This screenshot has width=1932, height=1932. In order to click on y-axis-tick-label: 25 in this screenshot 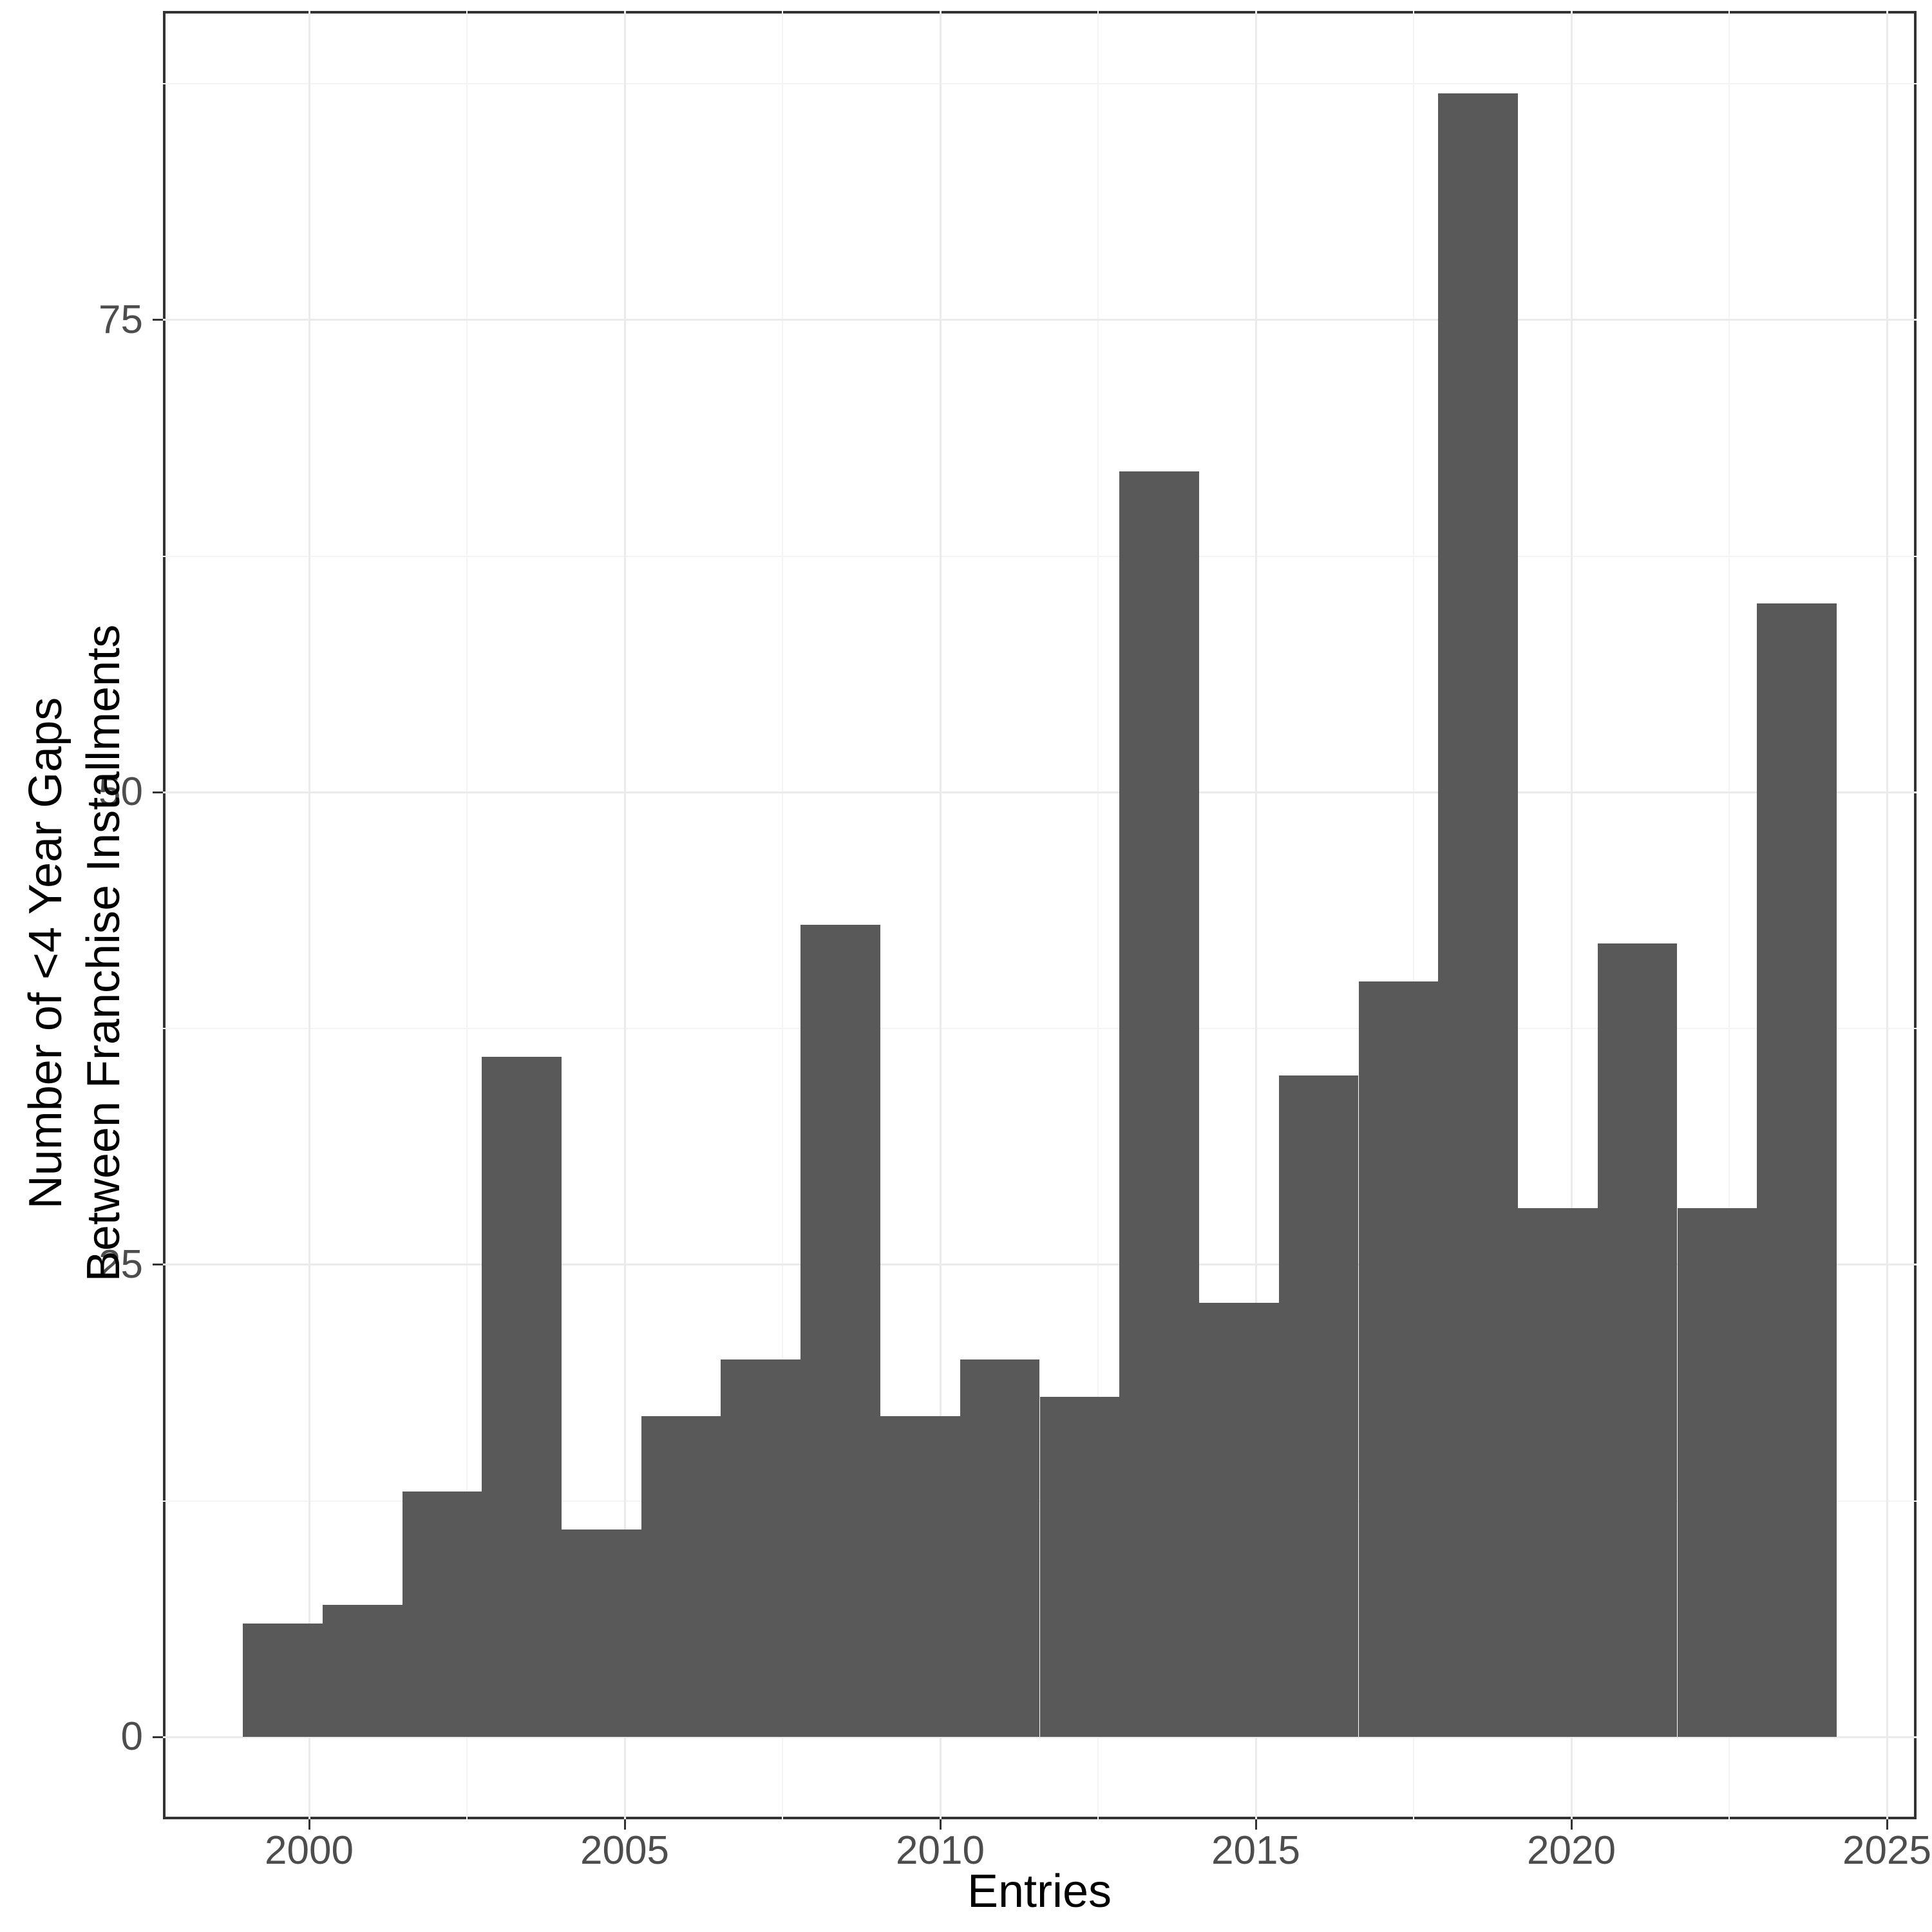, I will do `click(121, 1264)`.